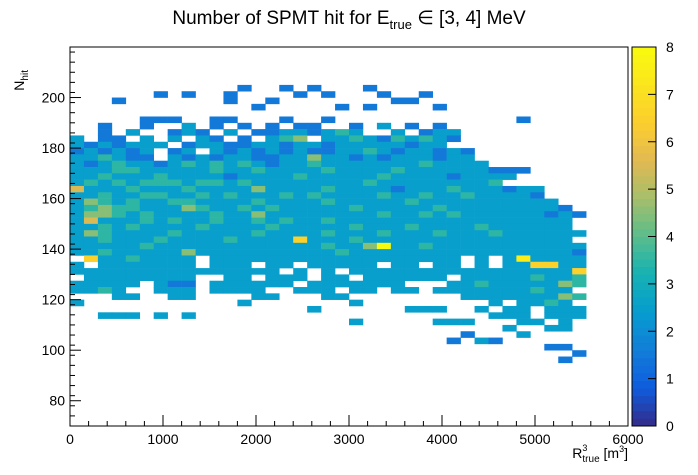 This screenshot has height=475, width=698. What do you see at coordinates (670, 426) in the screenshot?
I see `palette-tick-label: 0` at bounding box center [670, 426].